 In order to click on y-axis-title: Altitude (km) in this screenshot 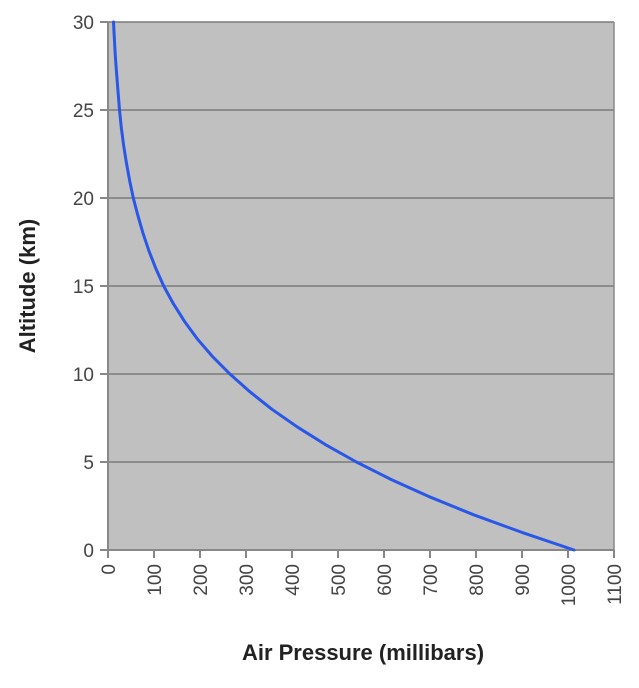, I will do `click(27, 286)`.